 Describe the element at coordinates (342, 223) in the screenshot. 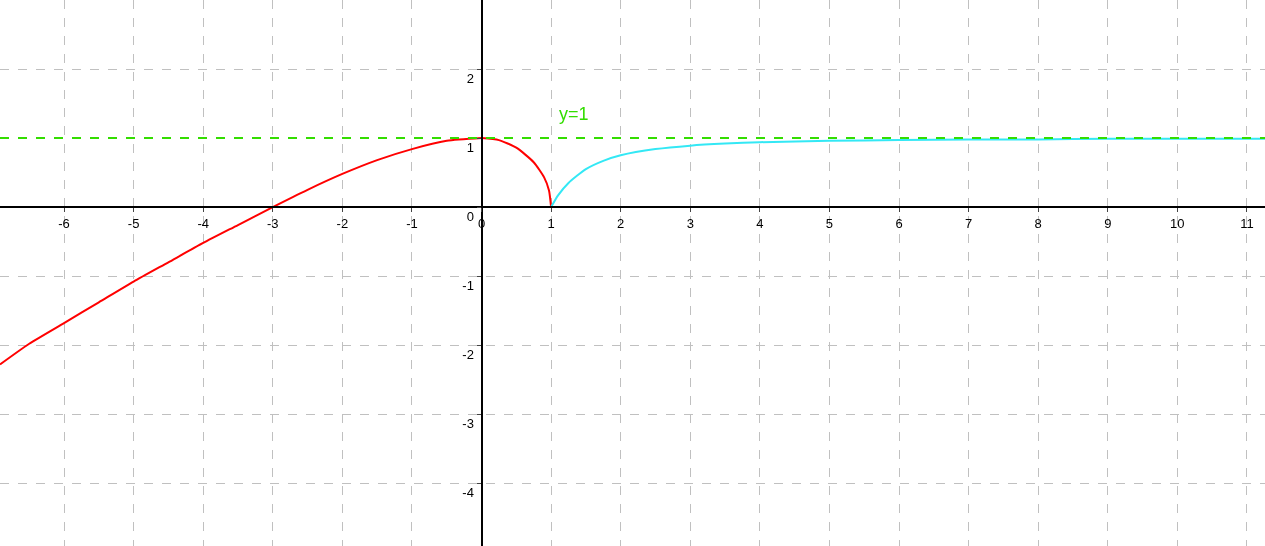

I see `x-tick-label: -2` at that location.